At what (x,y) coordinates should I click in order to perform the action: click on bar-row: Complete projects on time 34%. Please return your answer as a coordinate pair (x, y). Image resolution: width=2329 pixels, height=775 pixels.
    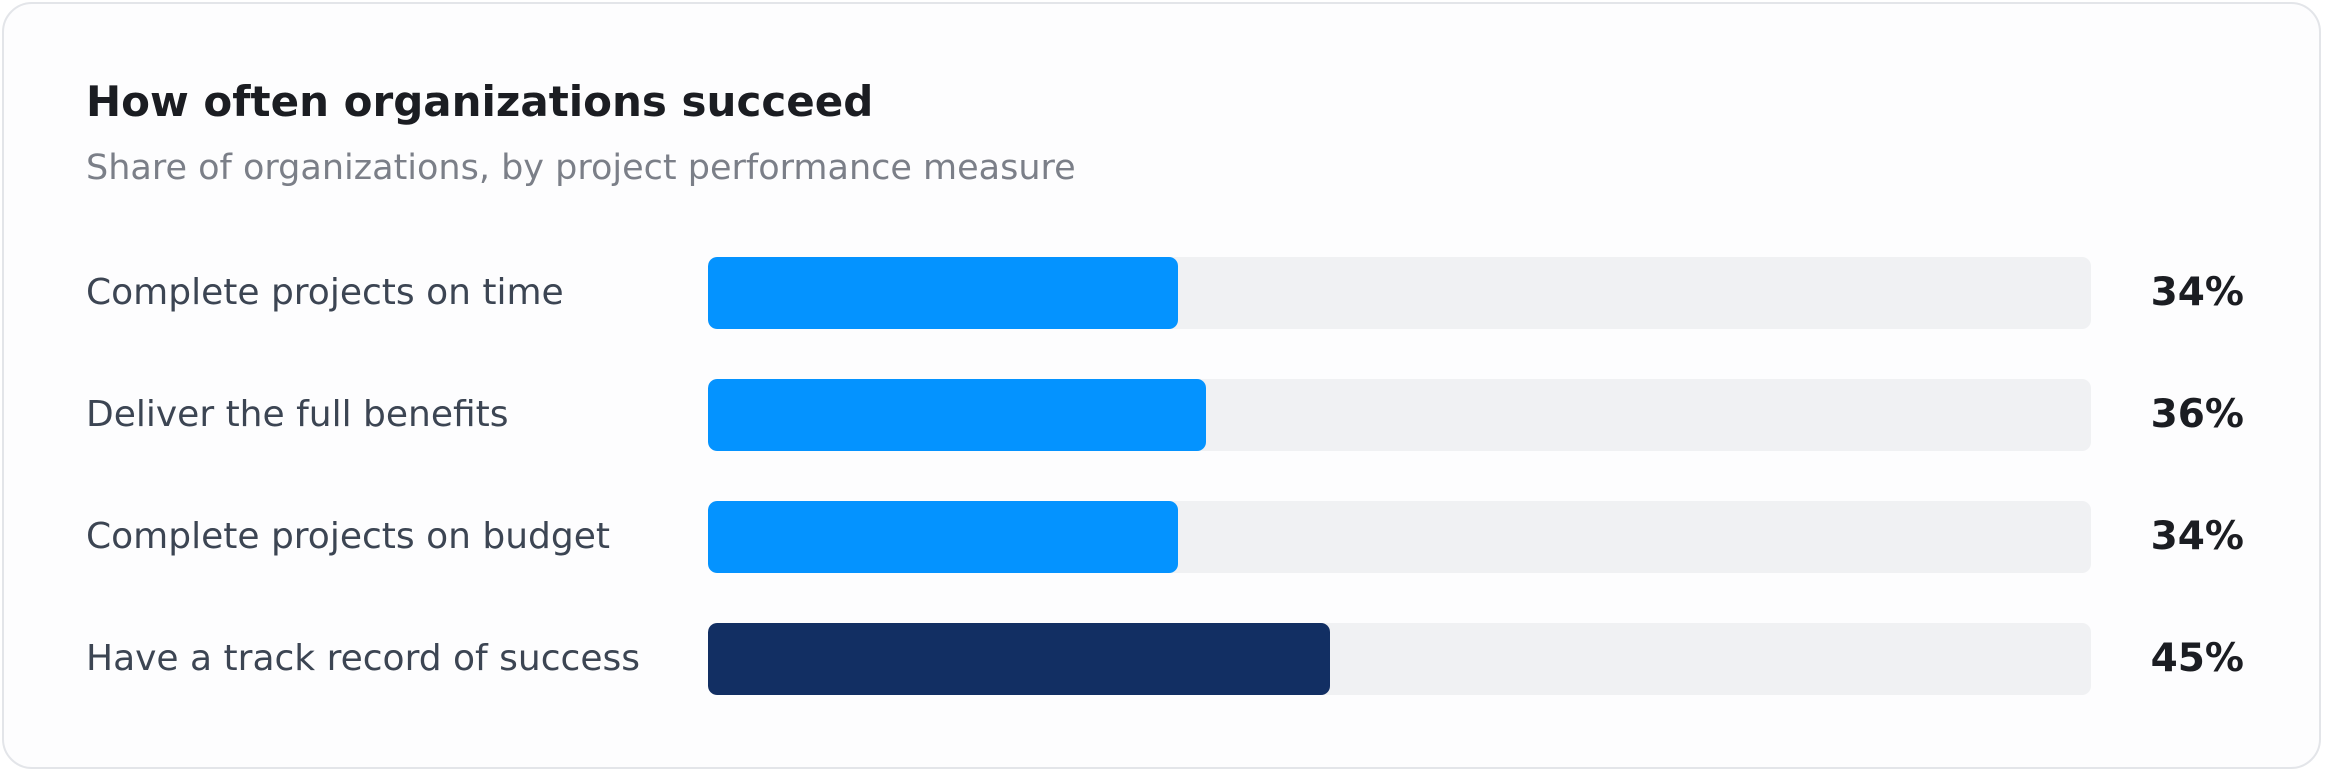
    Looking at the image, I should click on (1161, 293).